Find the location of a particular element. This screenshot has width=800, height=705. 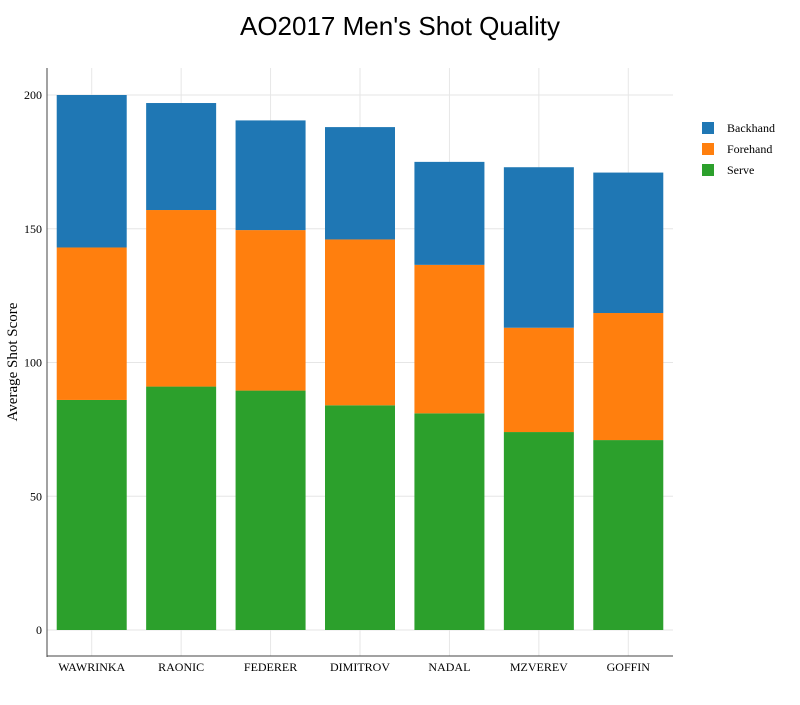

bar-serve-nadal is located at coordinates (449, 521).